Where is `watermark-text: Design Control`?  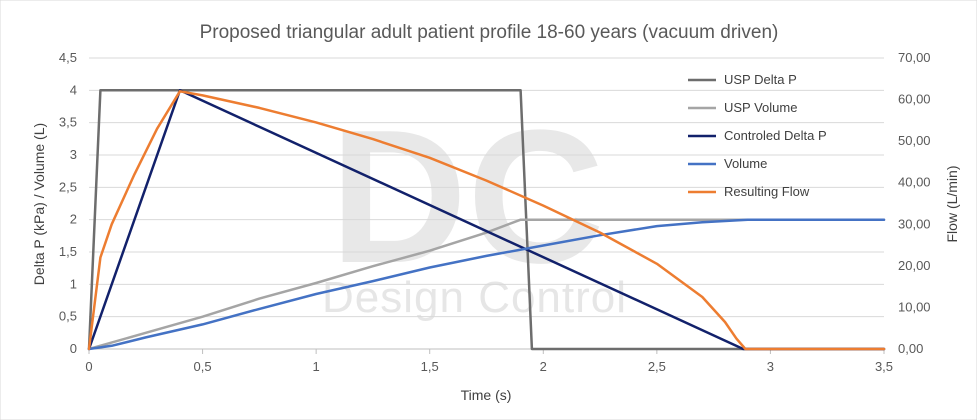 watermark-text: Design Control is located at coordinates (474, 297).